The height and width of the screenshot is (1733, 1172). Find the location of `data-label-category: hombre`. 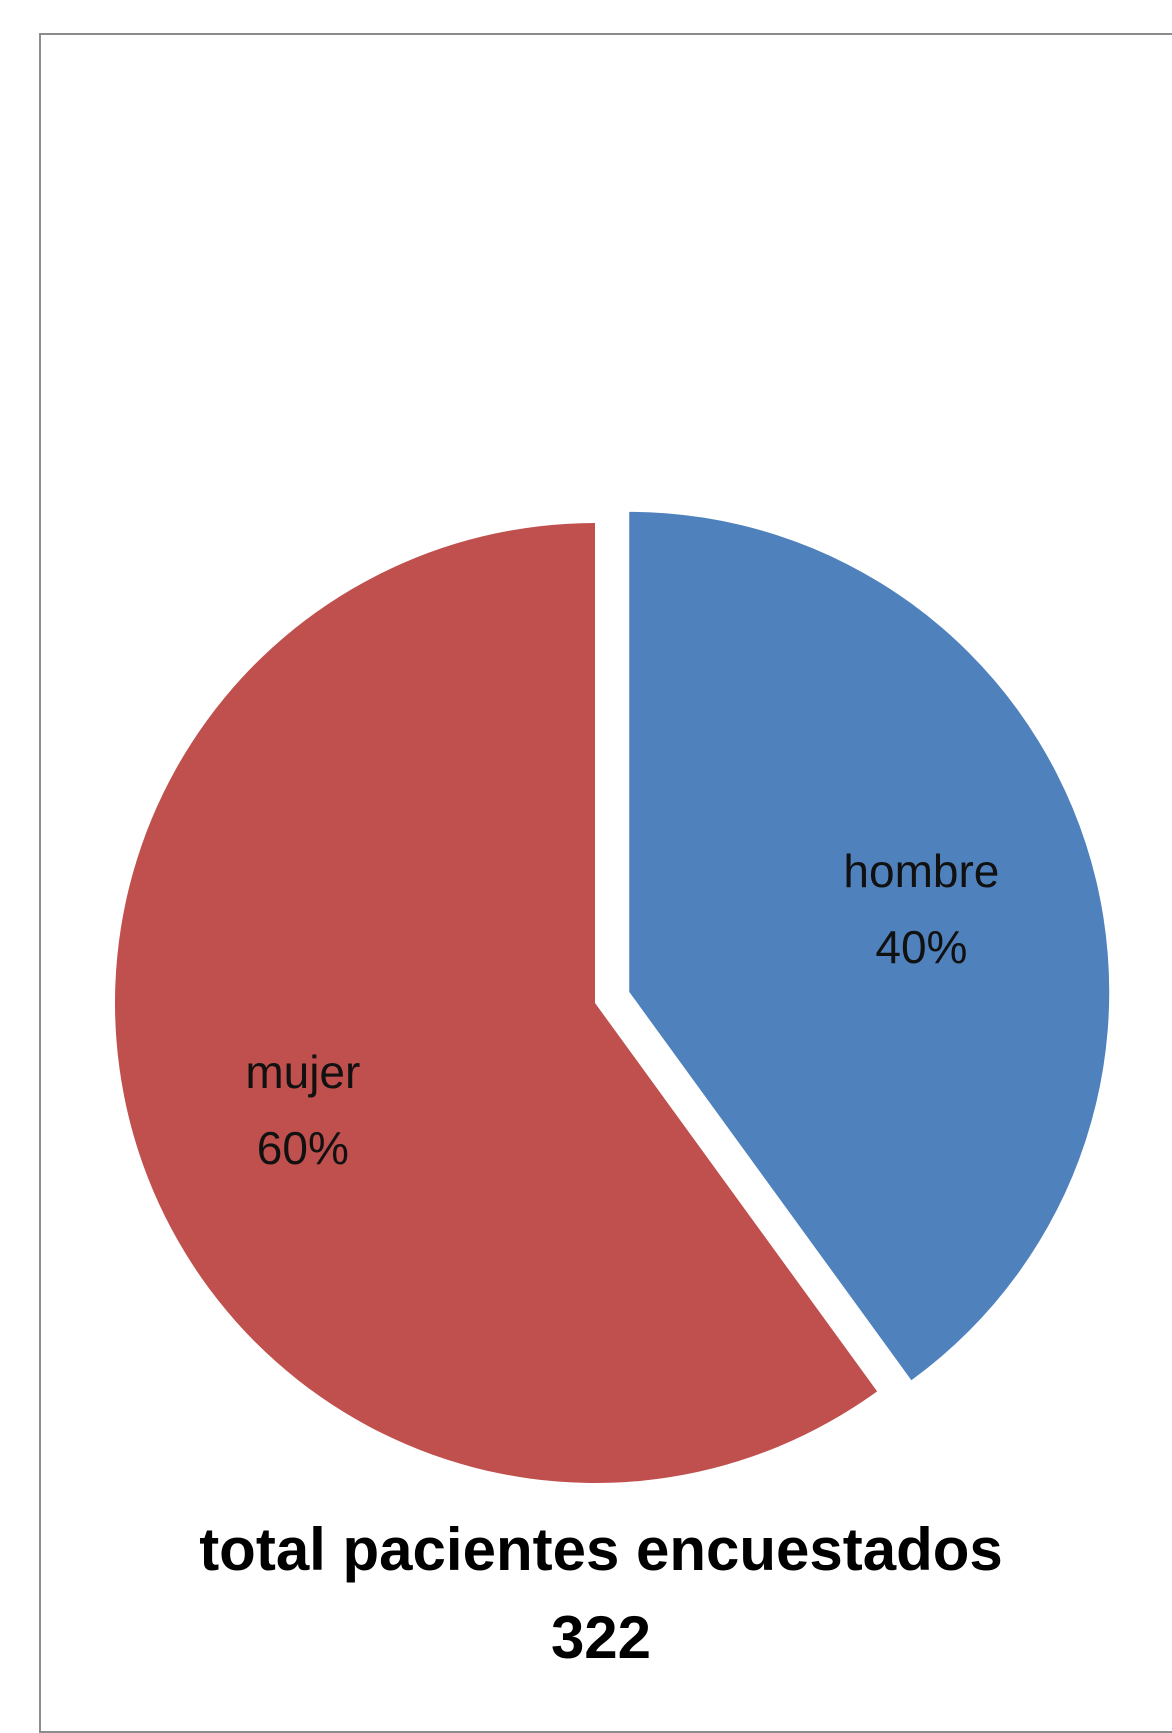

data-label-category: hombre is located at coordinates (921, 871).